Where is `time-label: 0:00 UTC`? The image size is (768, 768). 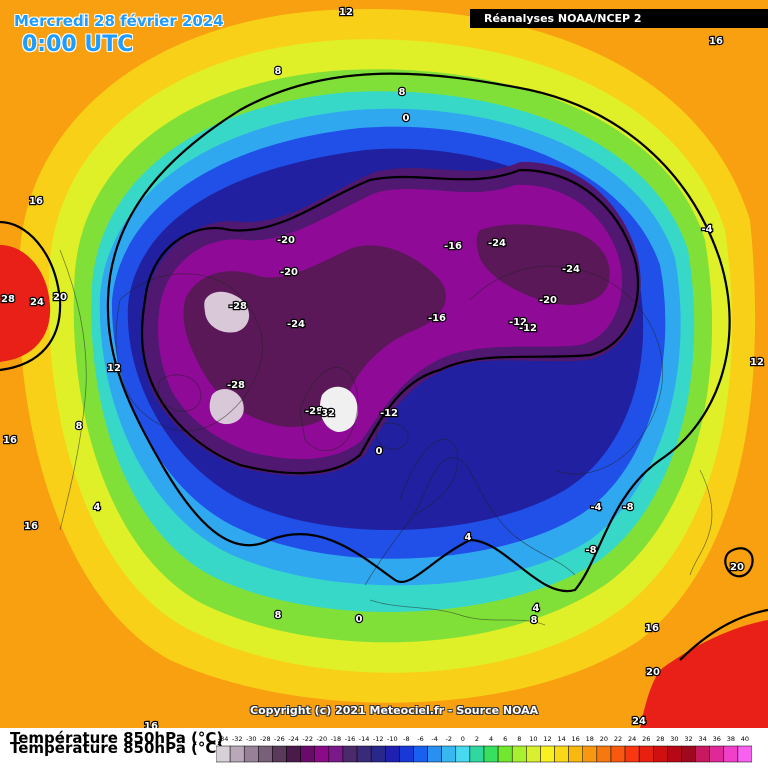
time-label: 0:00 UTC is located at coordinates (78, 44).